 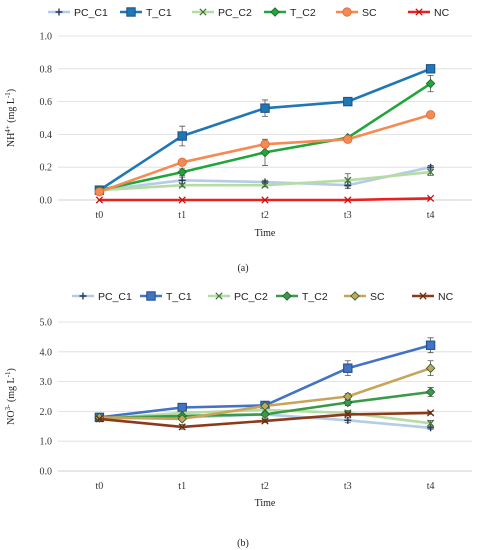 I want to click on y-axis-label: NO3- (mg L-1), so click(x=10, y=396).